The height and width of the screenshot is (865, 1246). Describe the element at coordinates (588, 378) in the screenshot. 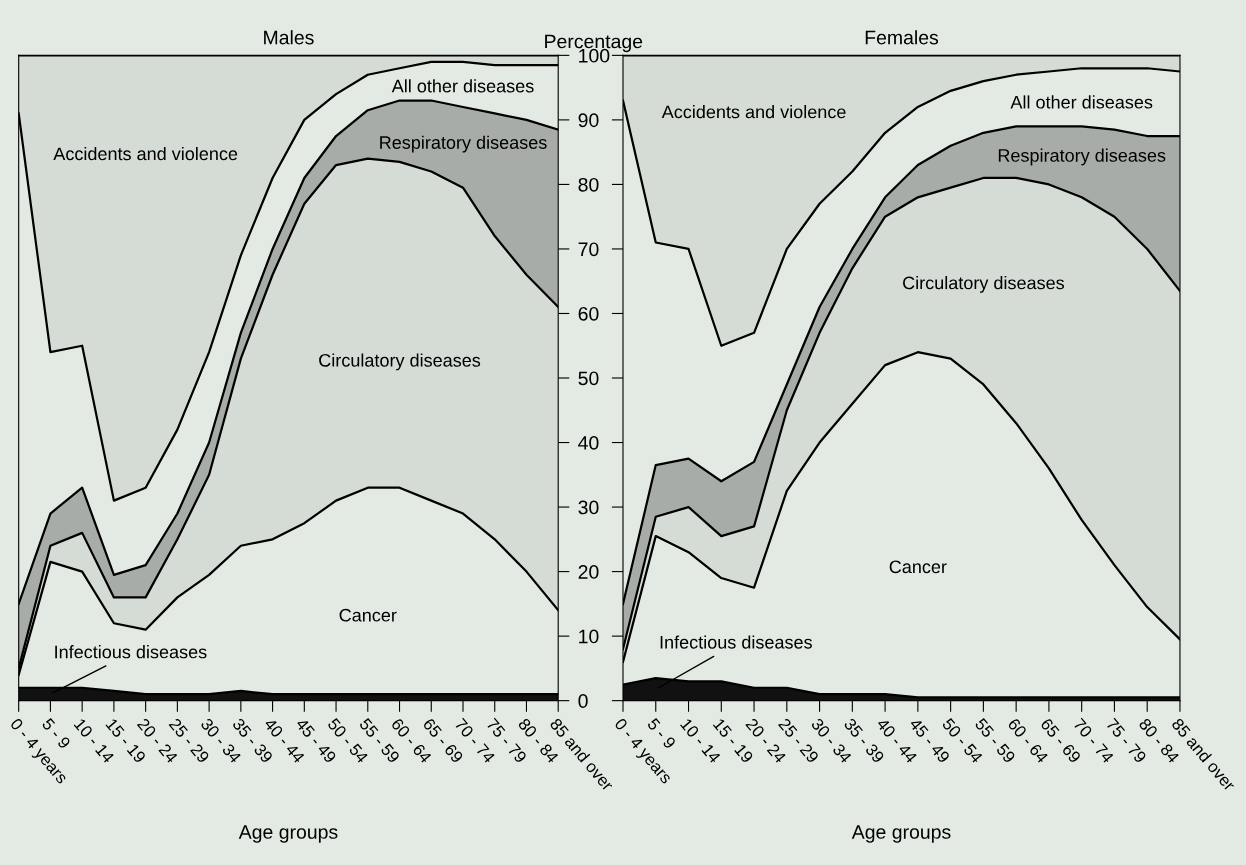

I see `y-tick-label: 50` at that location.